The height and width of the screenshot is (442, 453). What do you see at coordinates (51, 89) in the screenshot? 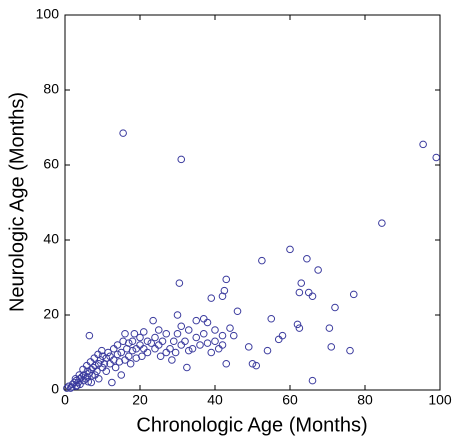
I see `y-tick-label: 80` at bounding box center [51, 89].